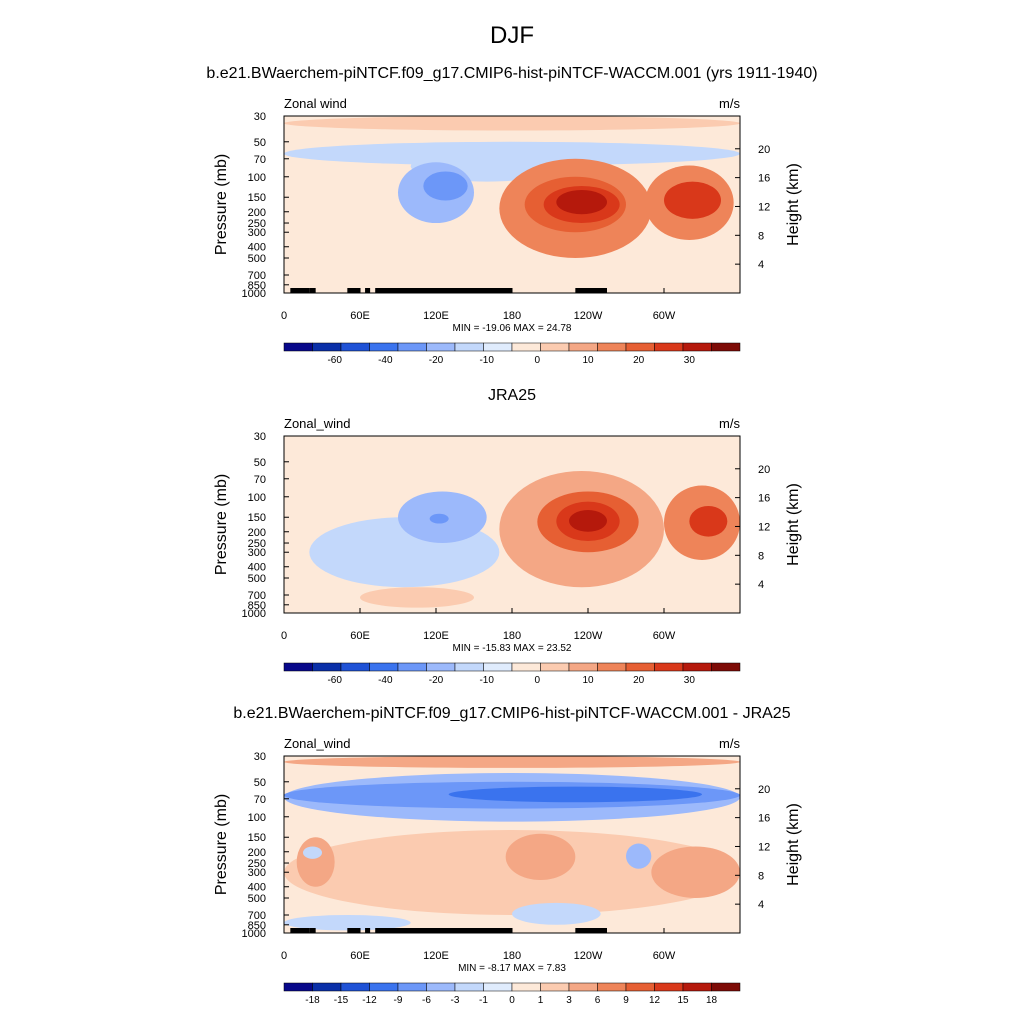 The width and height of the screenshot is (1024, 1024). What do you see at coordinates (455, 1000) in the screenshot?
I see `colorbar-label: -3` at bounding box center [455, 1000].